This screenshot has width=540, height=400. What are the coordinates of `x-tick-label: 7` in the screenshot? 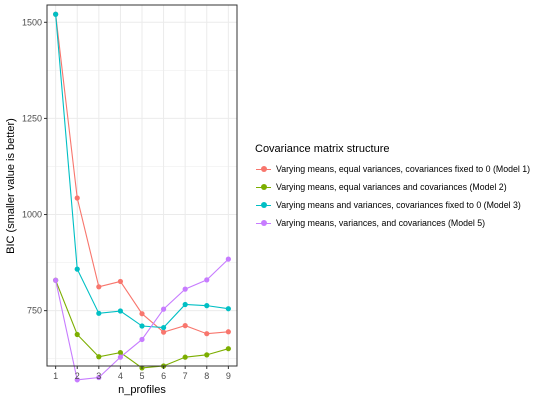 It's located at (185, 376).